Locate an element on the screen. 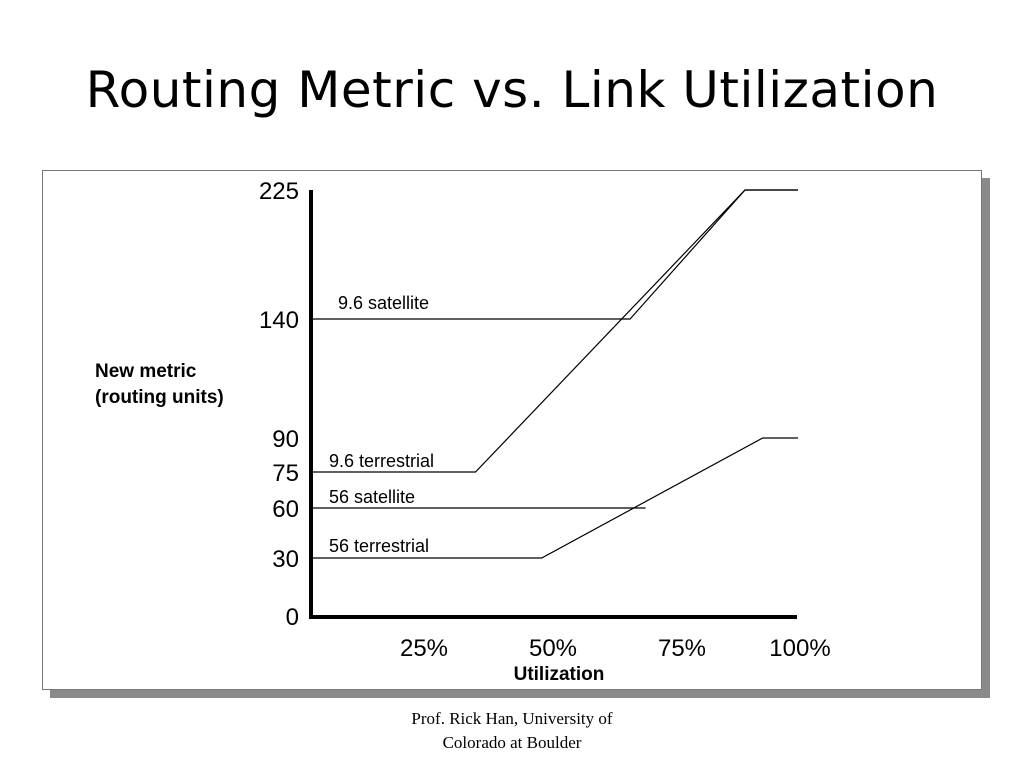  y-tick-label: 75 is located at coordinates (285, 473).